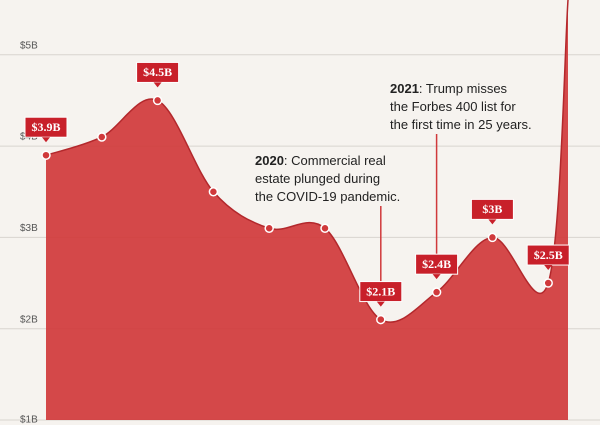 This screenshot has height=425, width=600. I want to click on annotation-text: the Forbes 400 list for, so click(453, 106).